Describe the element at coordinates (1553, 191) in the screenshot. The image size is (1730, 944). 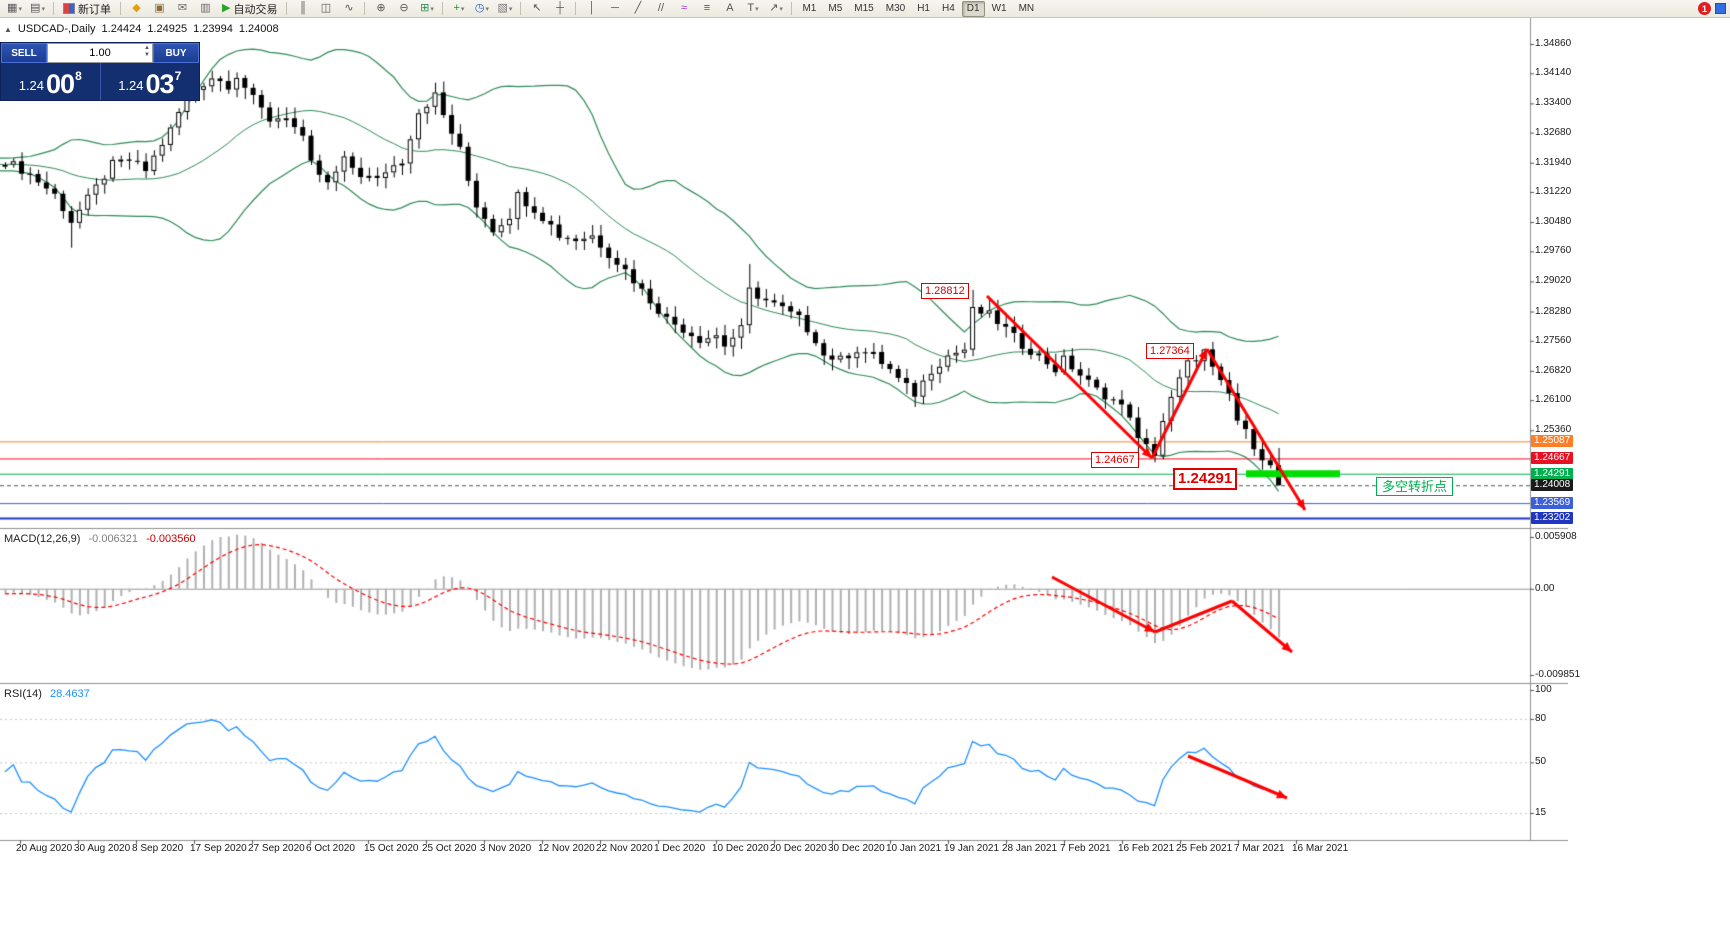
I see `price-axis-tick: 1.31220` at that location.